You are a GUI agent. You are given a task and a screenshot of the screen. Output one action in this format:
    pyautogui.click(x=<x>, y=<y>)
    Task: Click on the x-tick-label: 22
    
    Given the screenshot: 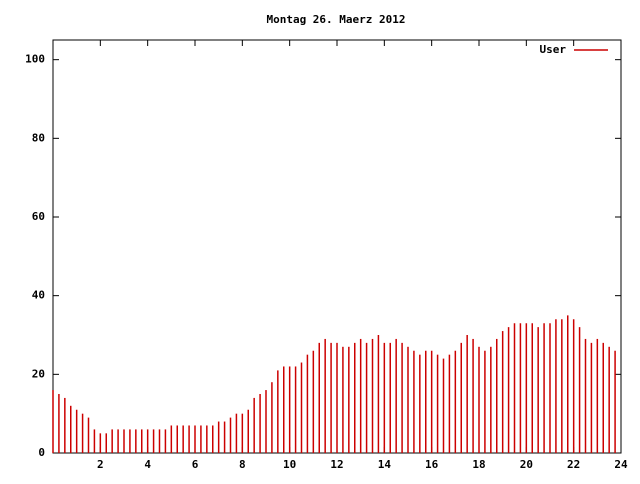 What is the action you would take?
    pyautogui.click(x=573, y=464)
    